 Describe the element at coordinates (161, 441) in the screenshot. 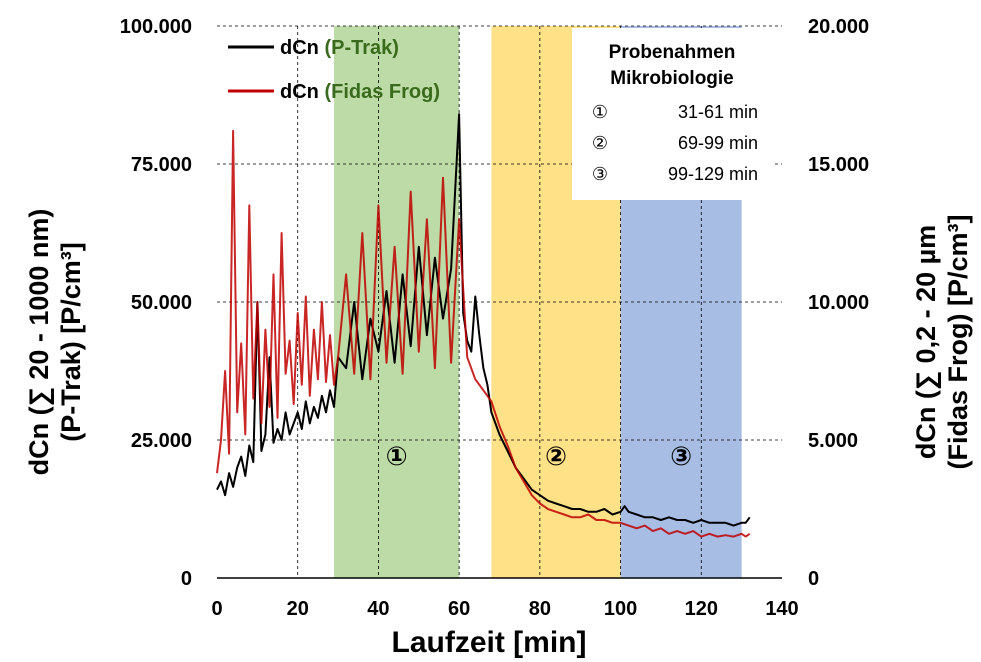

I see `y-left-tick-label: 25.000` at that location.